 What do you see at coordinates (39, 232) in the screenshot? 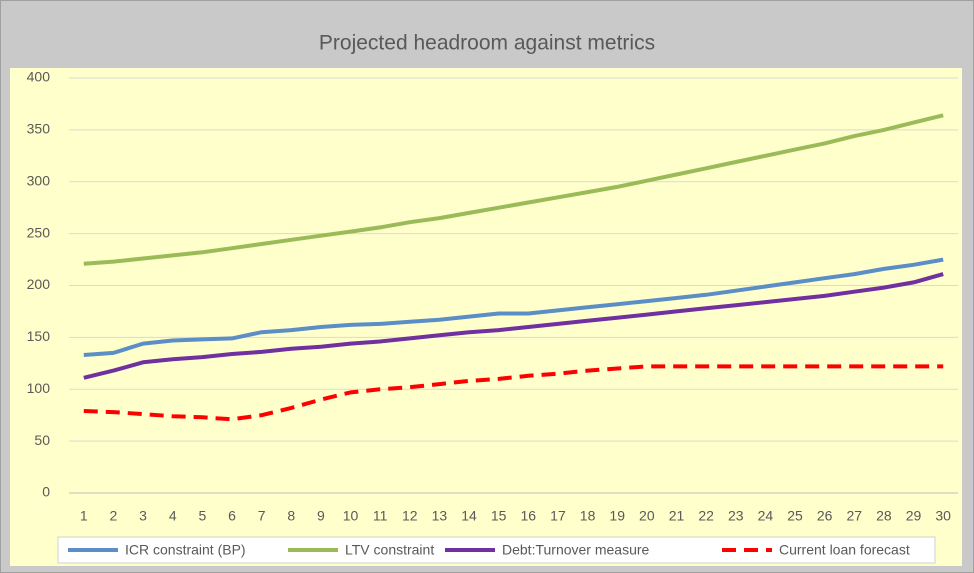
I see `y-tick-label: 250` at bounding box center [39, 232].